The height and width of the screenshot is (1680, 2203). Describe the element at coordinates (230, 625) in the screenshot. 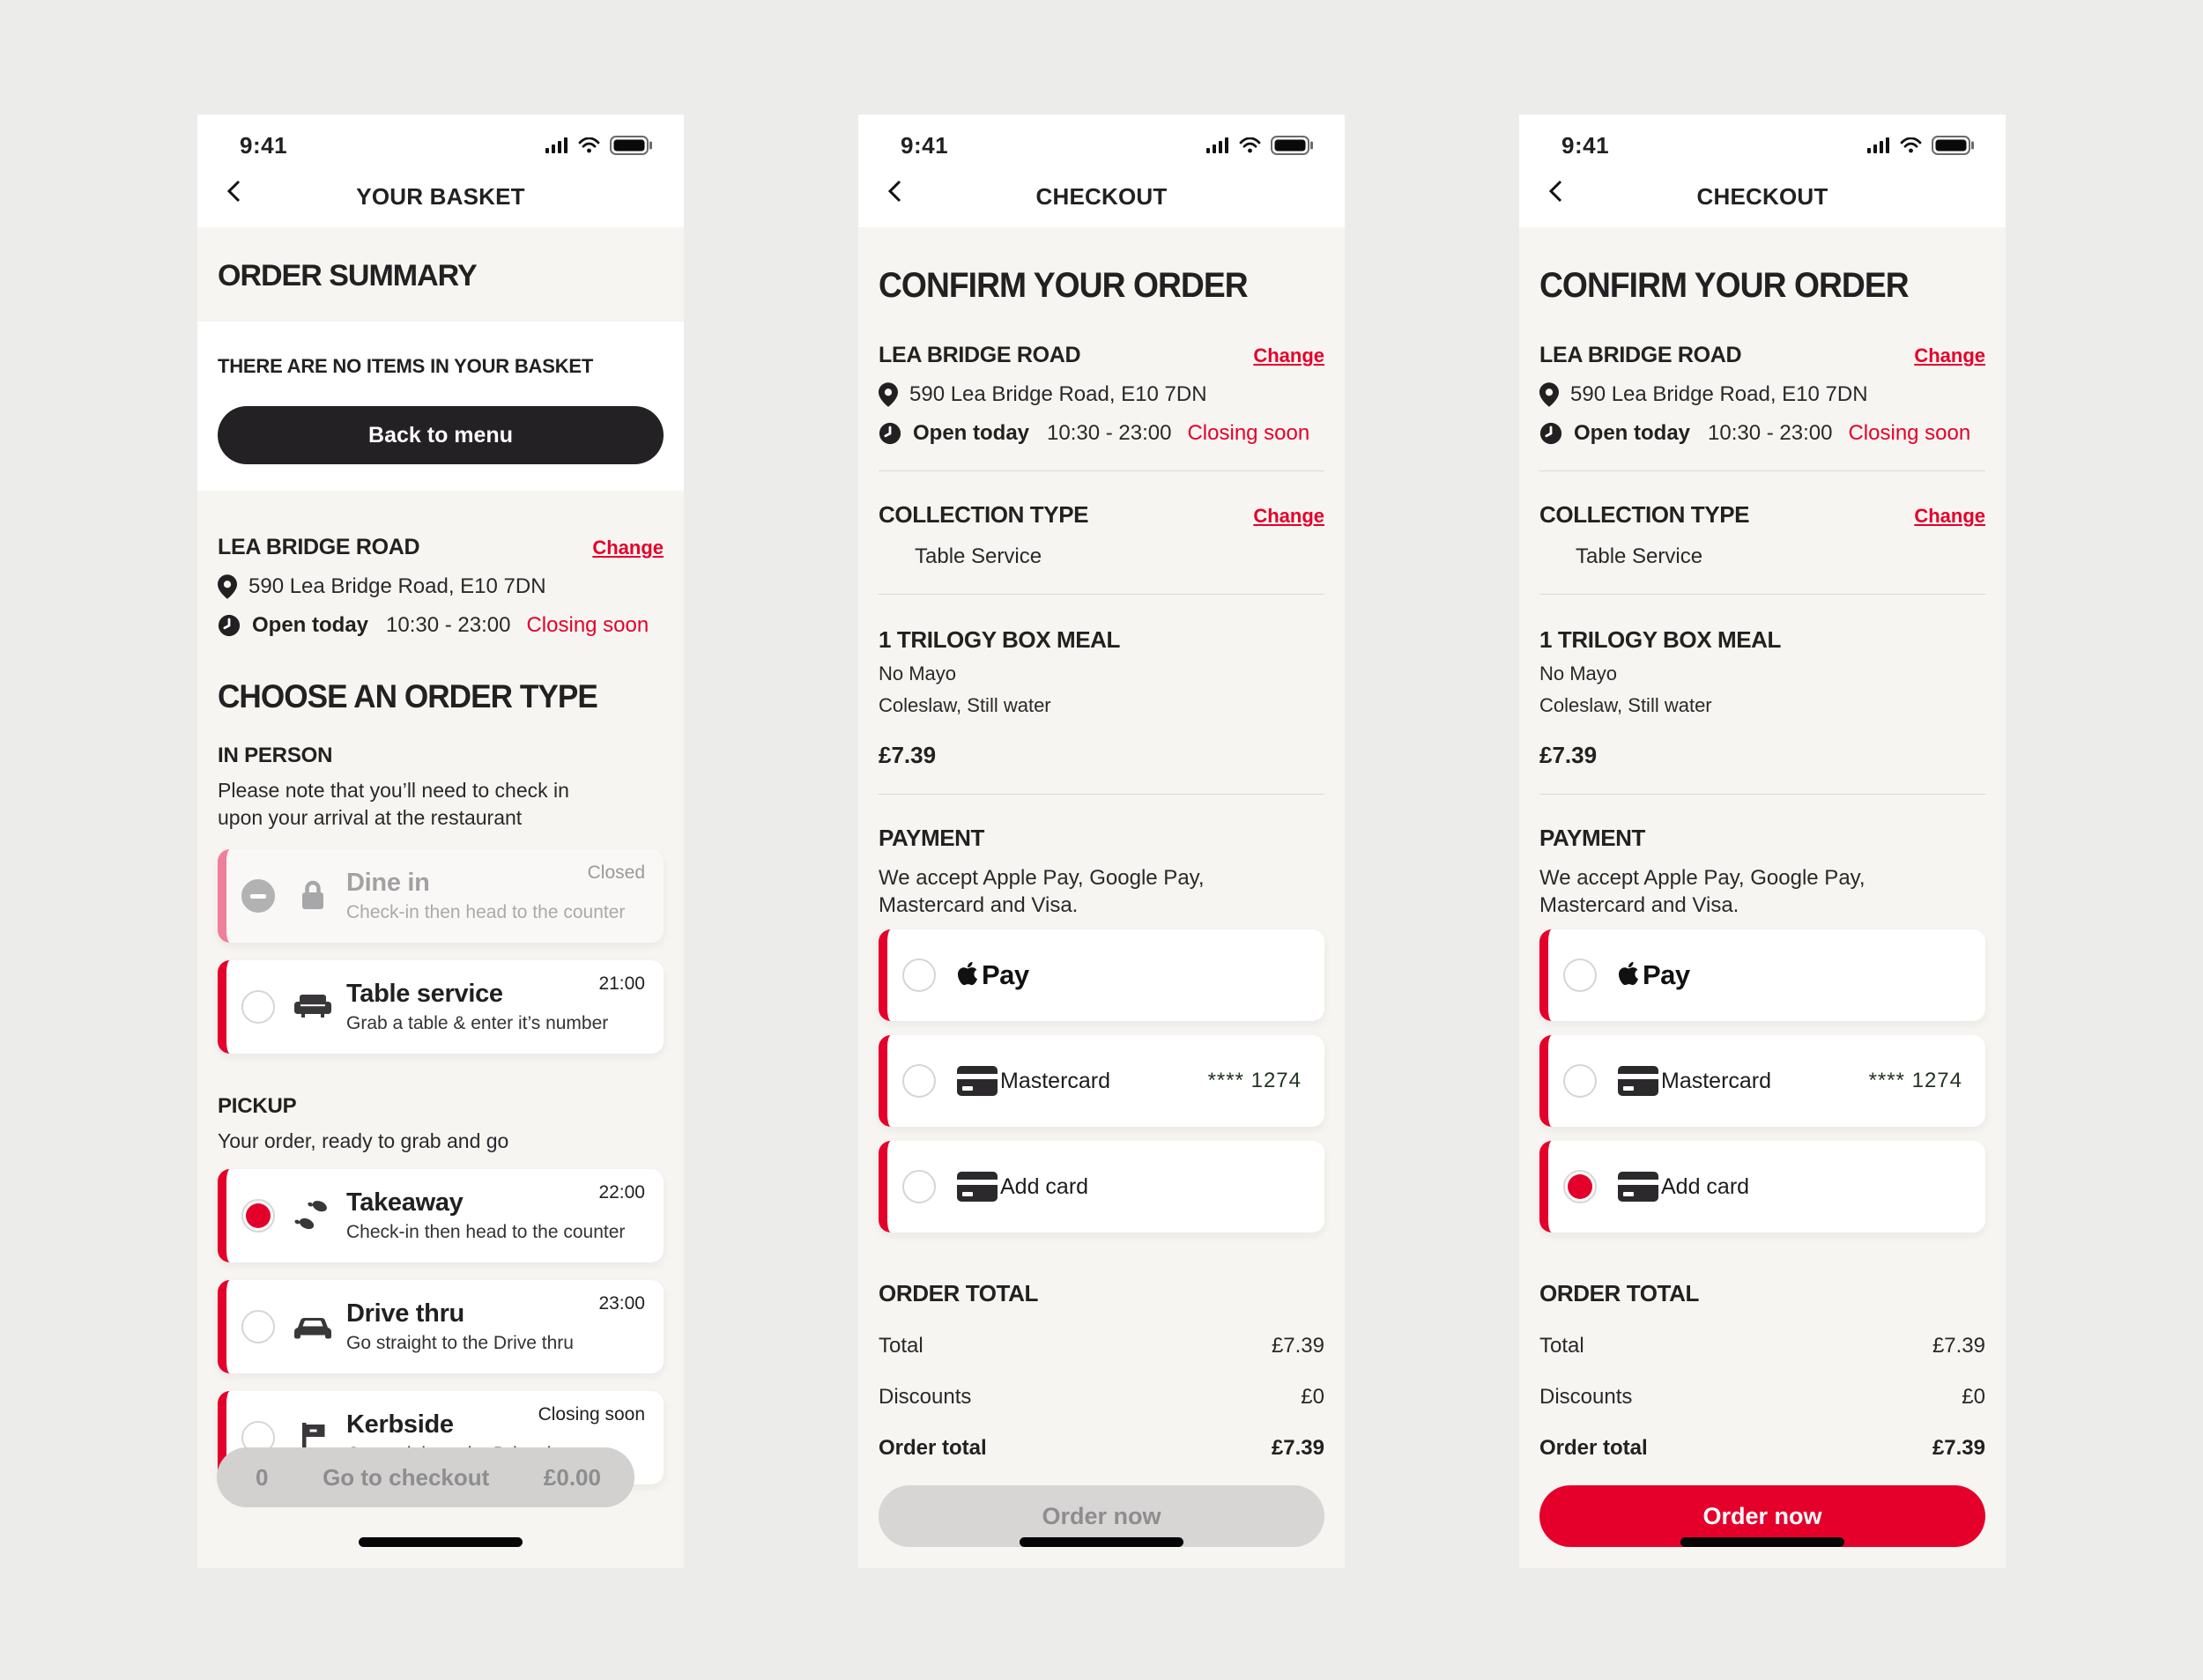

I see `clock-icon` at that location.